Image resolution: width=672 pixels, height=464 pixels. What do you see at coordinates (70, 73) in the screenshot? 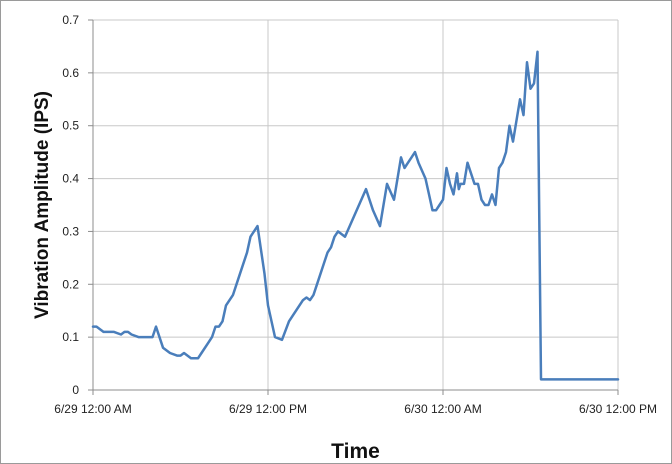
I see `y-tick-label: 0.6` at bounding box center [70, 73].